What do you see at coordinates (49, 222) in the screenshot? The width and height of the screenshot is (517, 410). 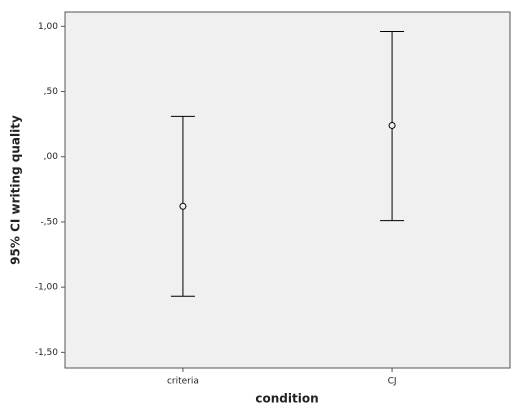 I see `y-tick-label: -,50` at bounding box center [49, 222].